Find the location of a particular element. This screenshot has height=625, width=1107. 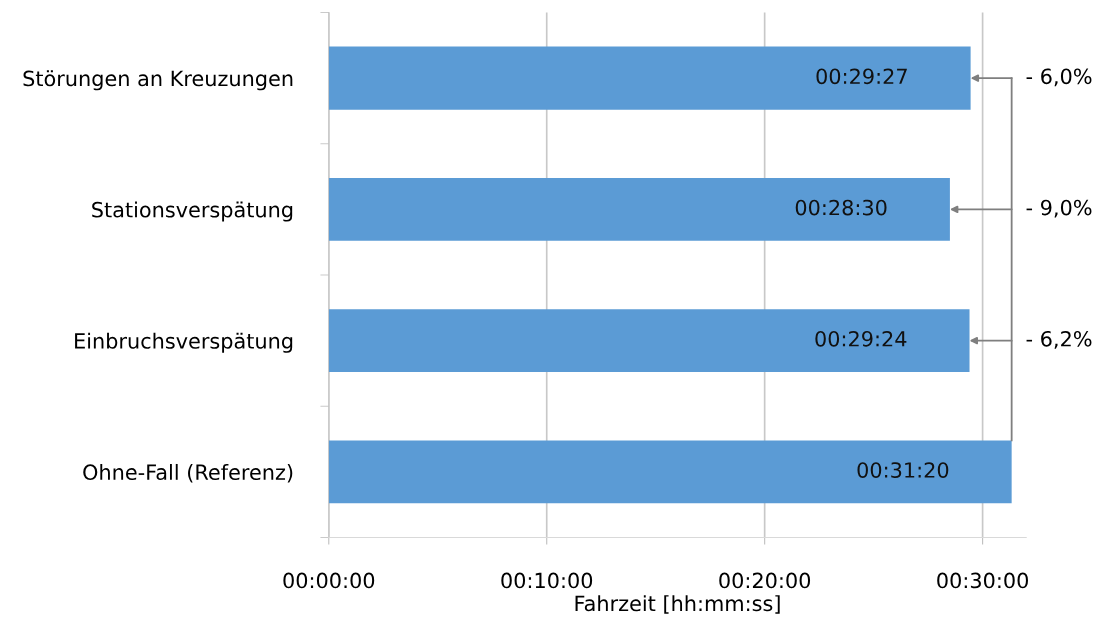

data-label: 00:28:30 is located at coordinates (841, 207).